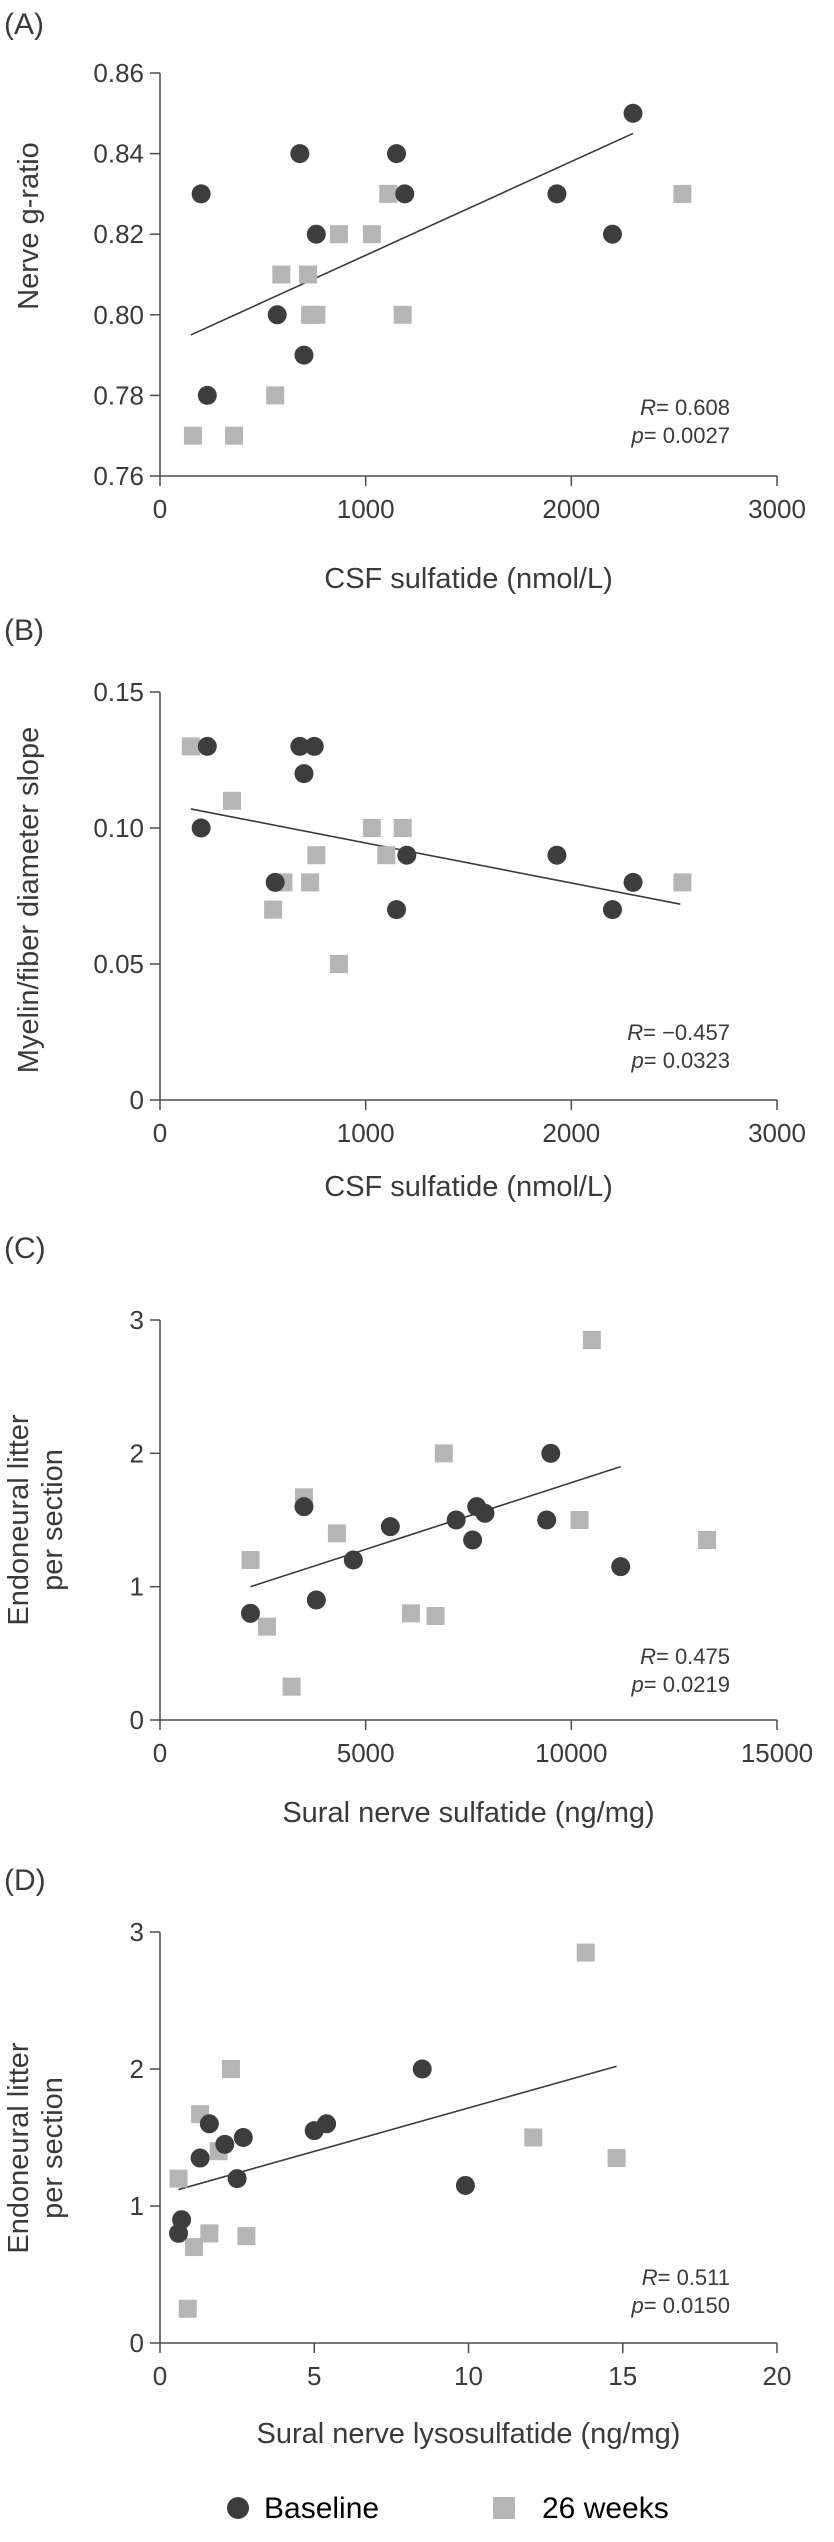  I want to click on stats-p-value: = 0.0027, so click(687, 435).